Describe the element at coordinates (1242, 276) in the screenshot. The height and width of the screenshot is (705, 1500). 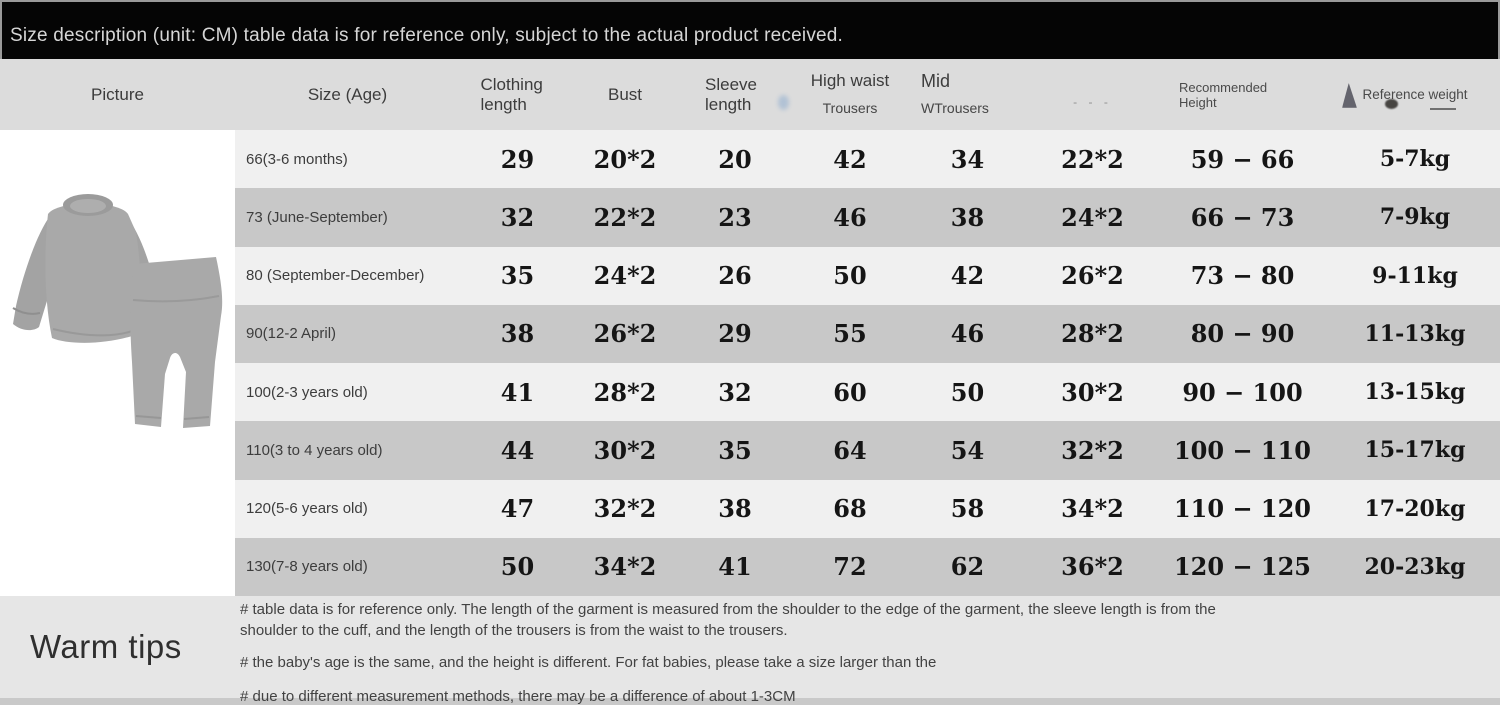
I see `recommended-height-cell: 73 − 80` at that location.